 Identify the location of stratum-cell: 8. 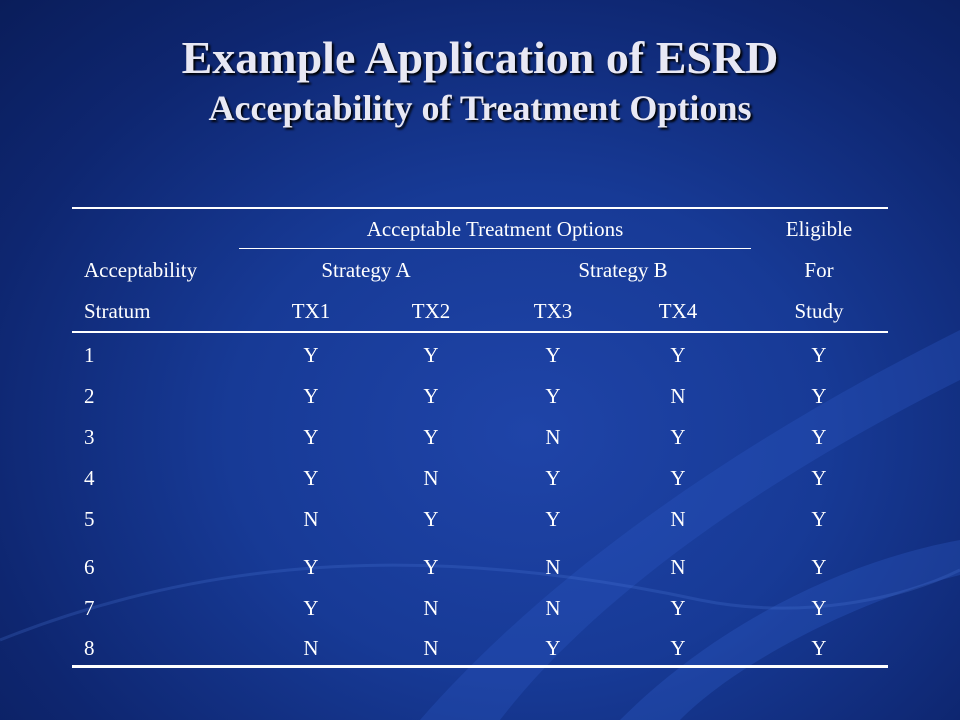
(89, 648).